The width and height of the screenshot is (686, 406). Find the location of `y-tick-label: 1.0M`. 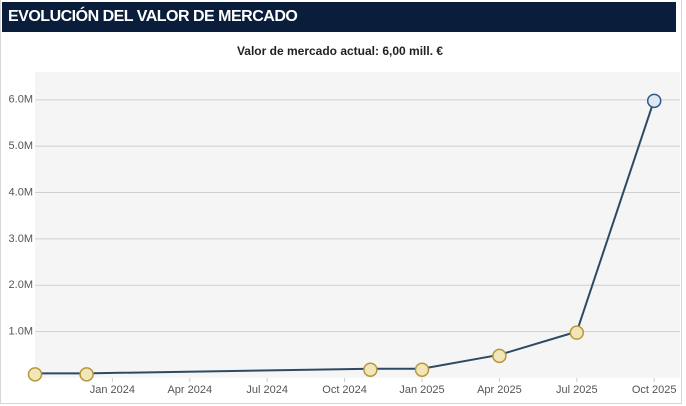

y-tick-label: 1.0M is located at coordinates (21, 332).